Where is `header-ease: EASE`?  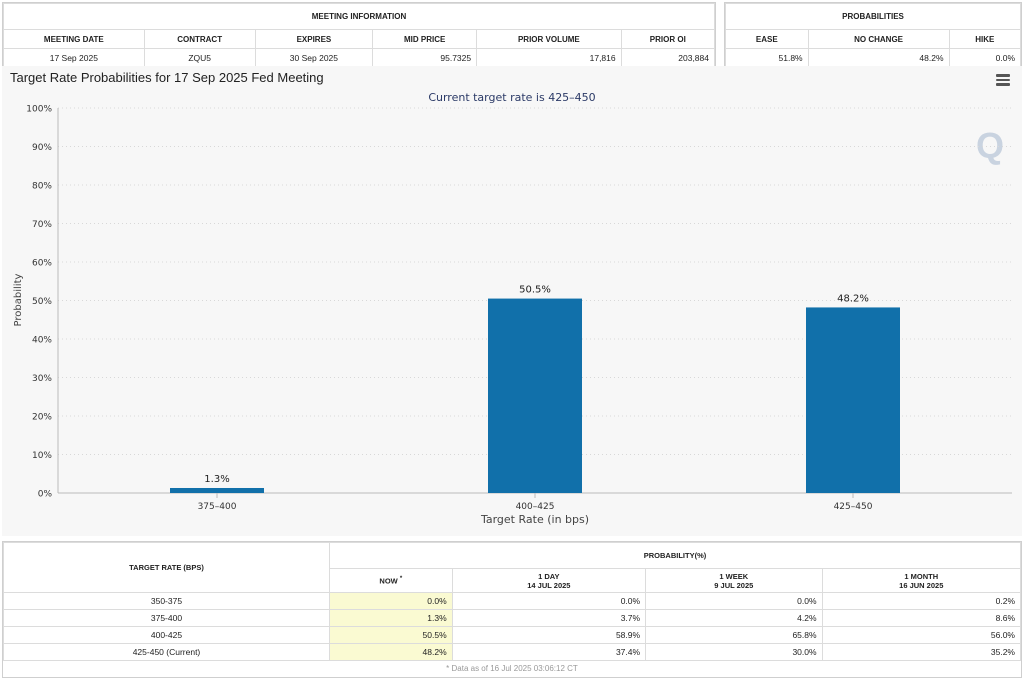 header-ease: EASE is located at coordinates (767, 39).